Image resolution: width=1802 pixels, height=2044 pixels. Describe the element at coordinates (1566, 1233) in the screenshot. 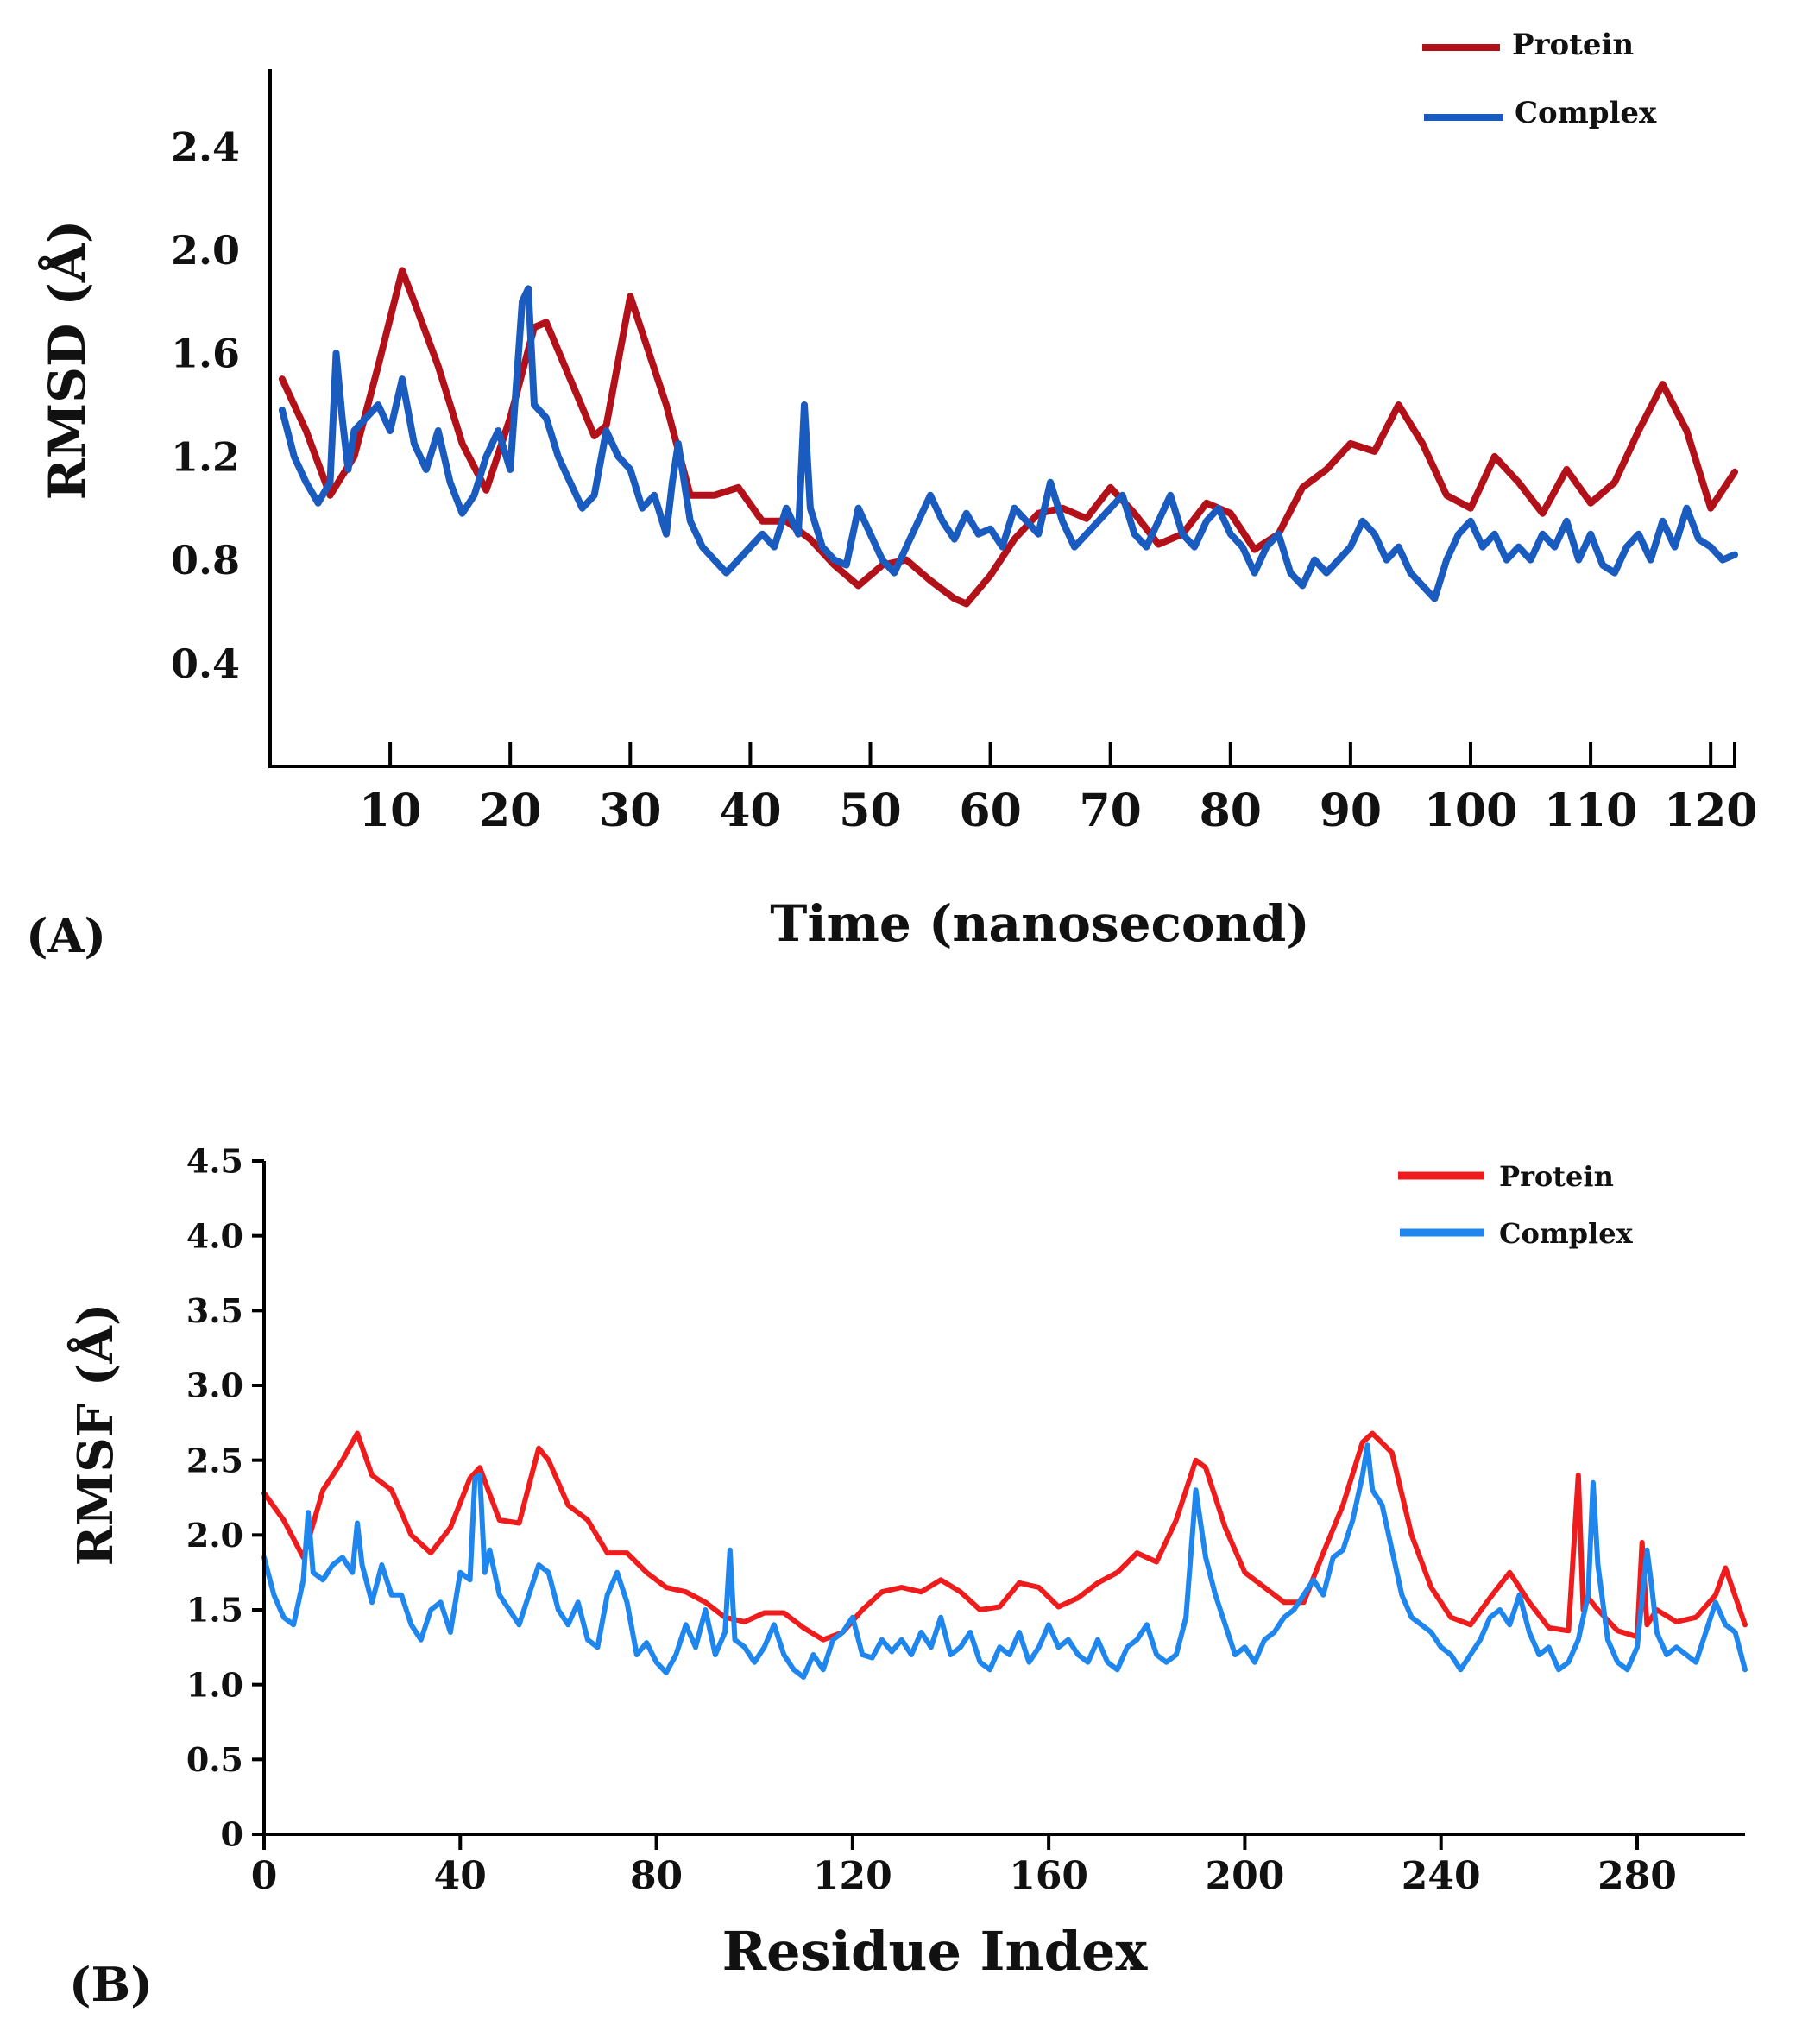

I see `rmsf-legend-complex-label: Complex` at that location.